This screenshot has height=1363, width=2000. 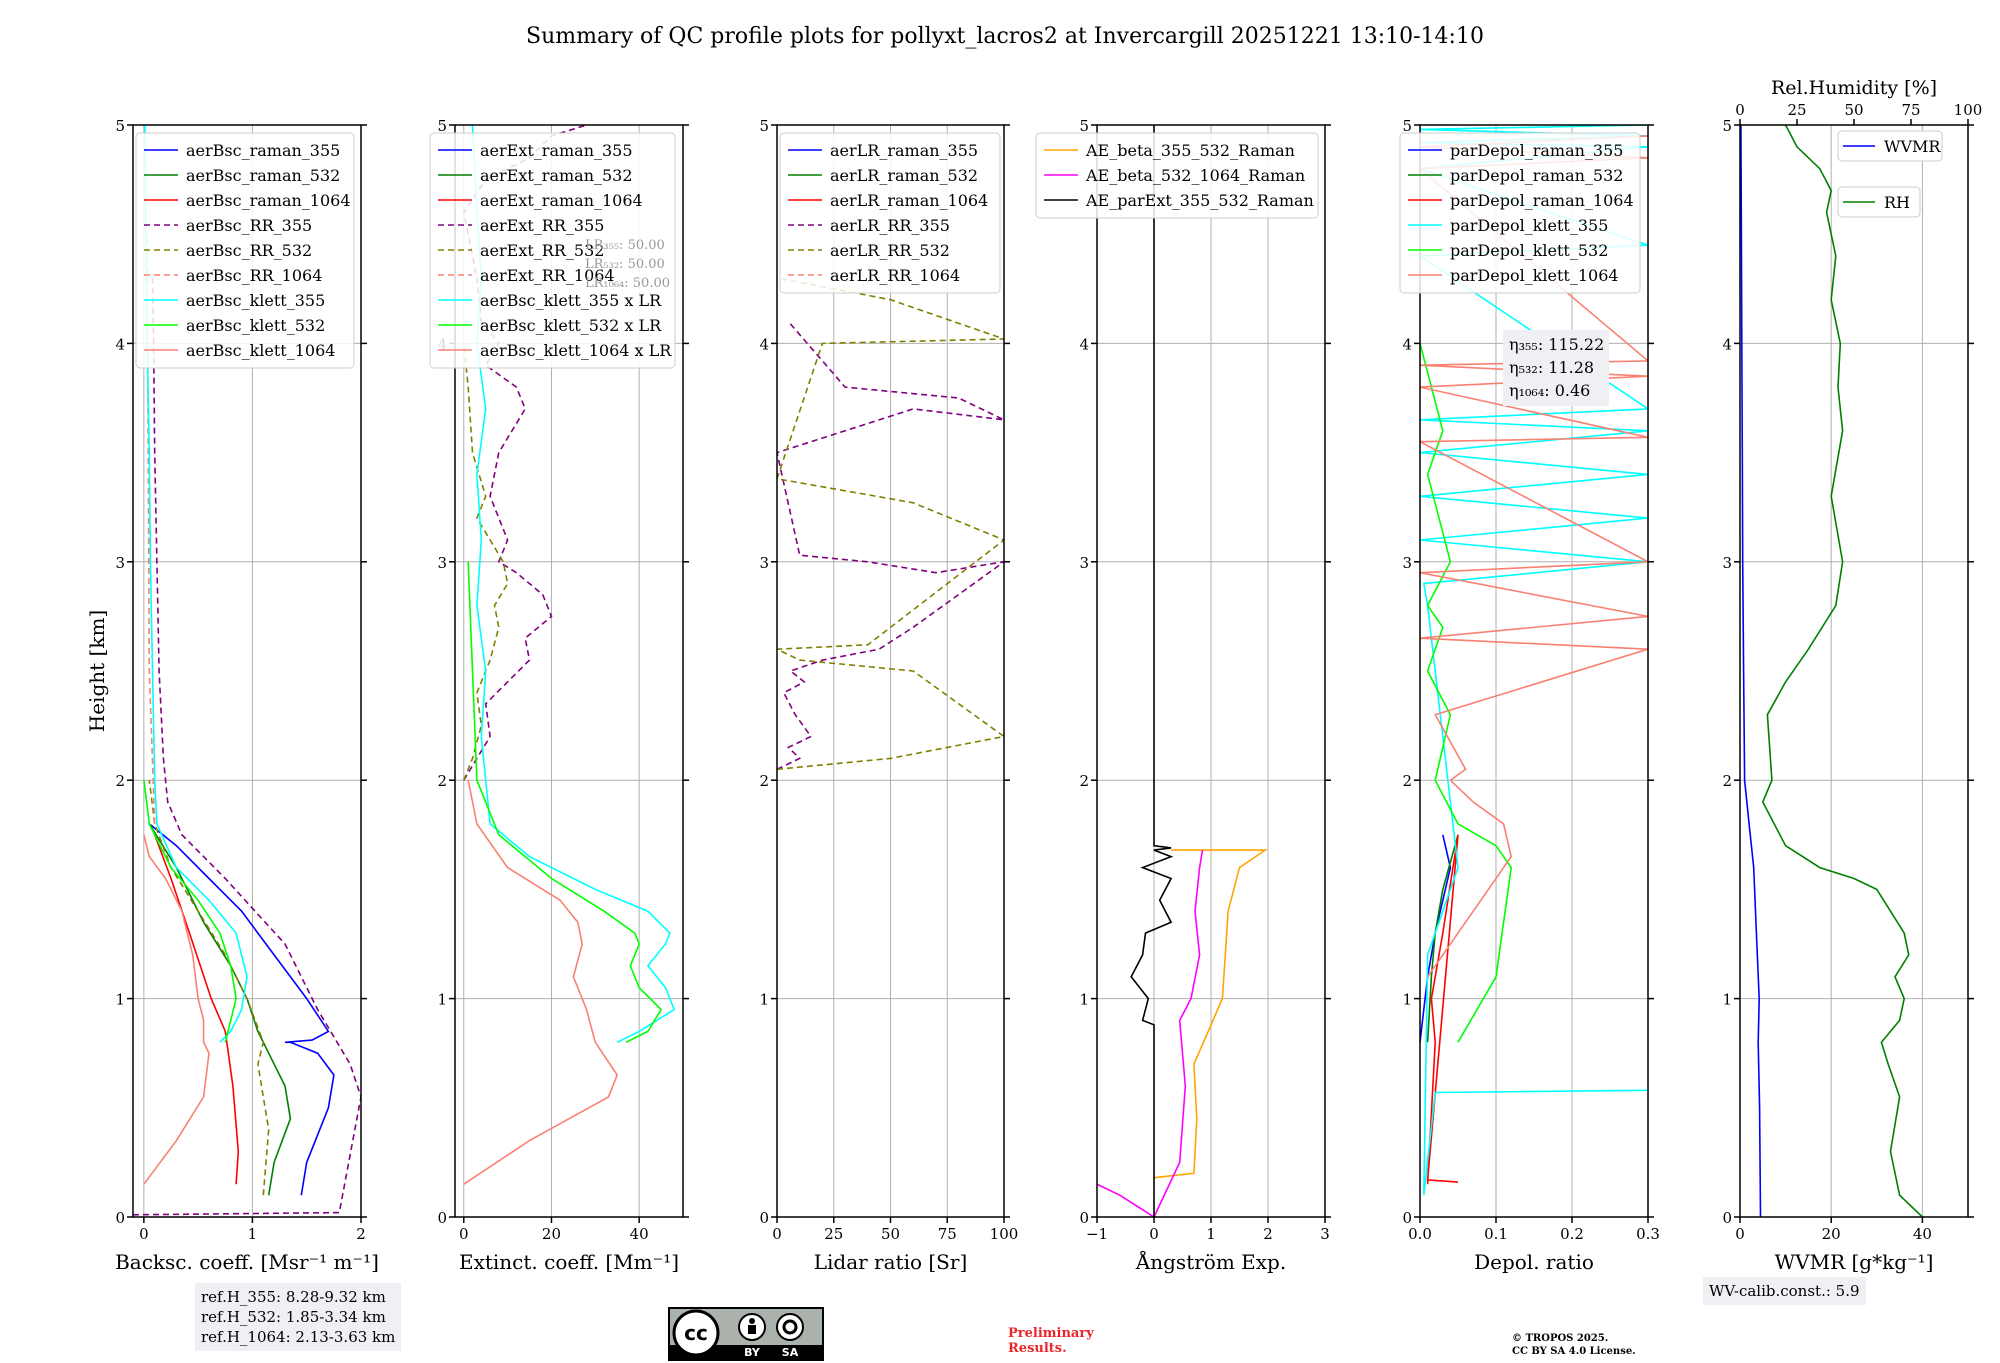 I want to click on x2-axis-label: Rel.Humidity [%], so click(x=1854, y=88).